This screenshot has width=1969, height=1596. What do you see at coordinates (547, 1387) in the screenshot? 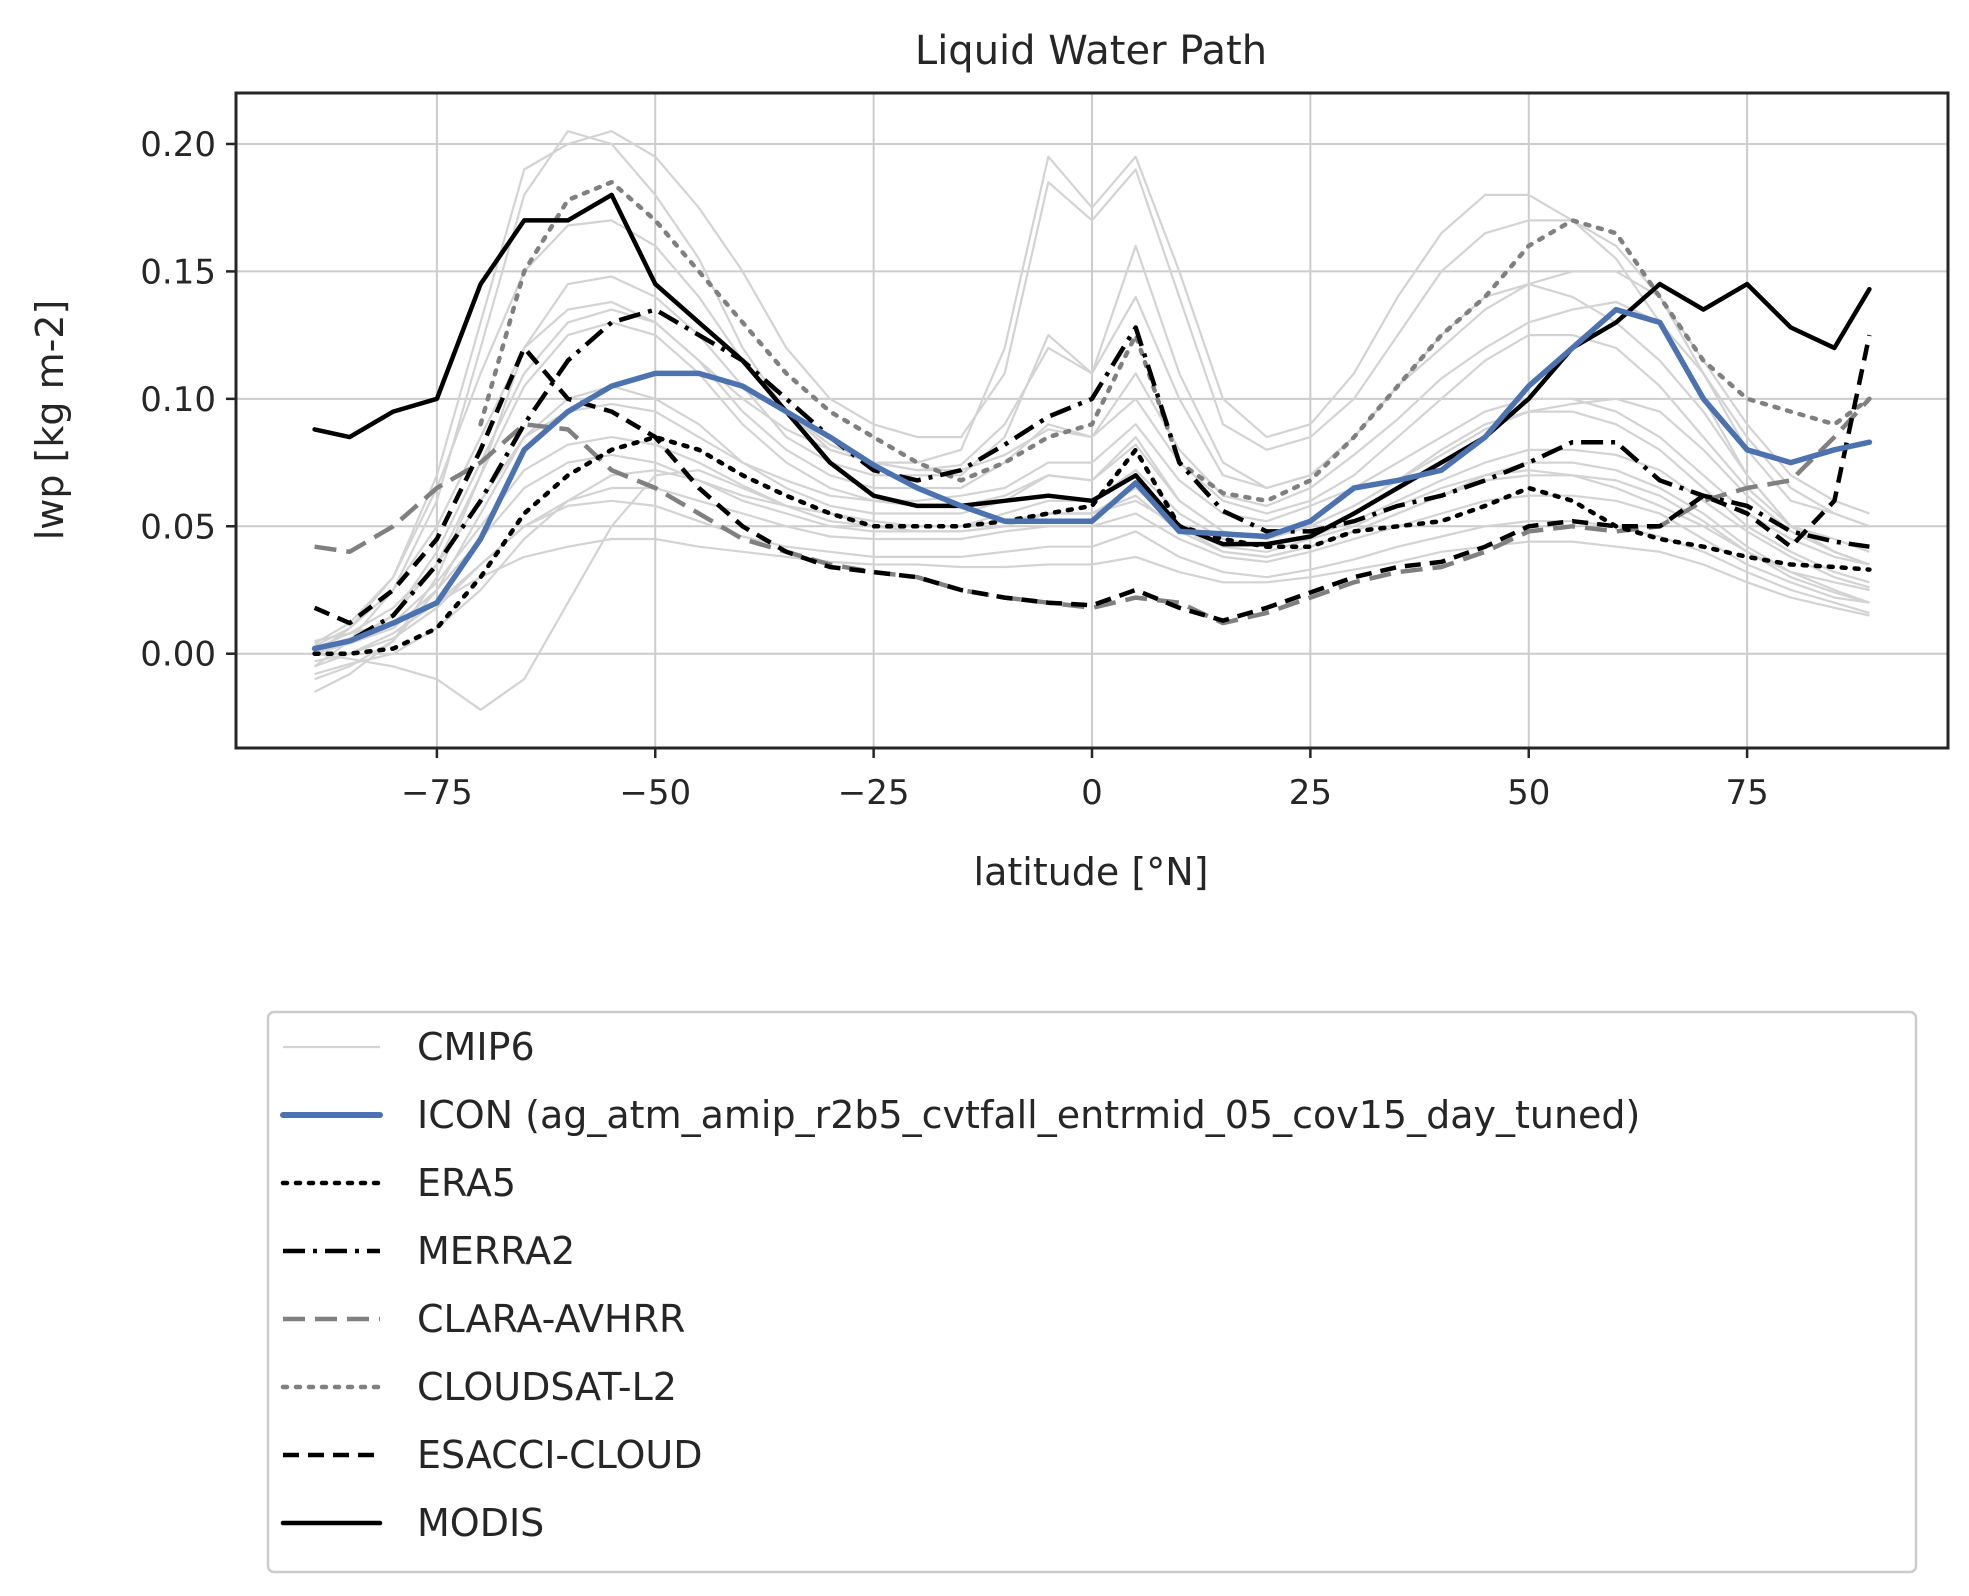
I see `legend-label: CLOUDSAT-L2` at bounding box center [547, 1387].